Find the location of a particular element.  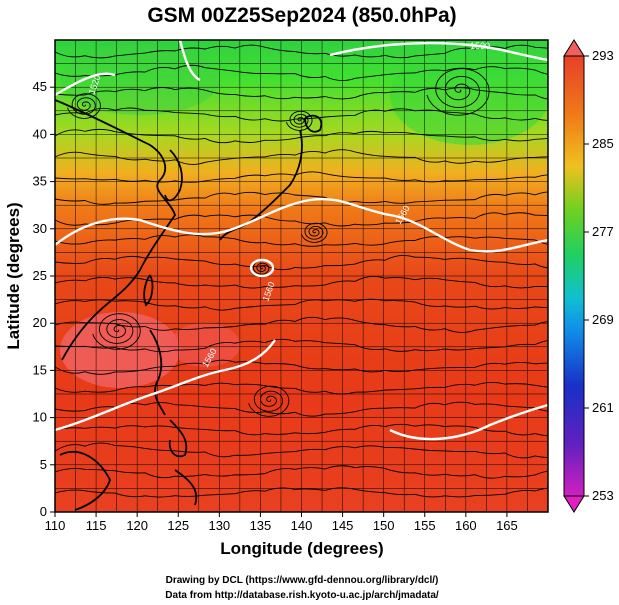

chart-title: GSM 00Z25Sep2024 (850.0hPa) is located at coordinates (301, 15).